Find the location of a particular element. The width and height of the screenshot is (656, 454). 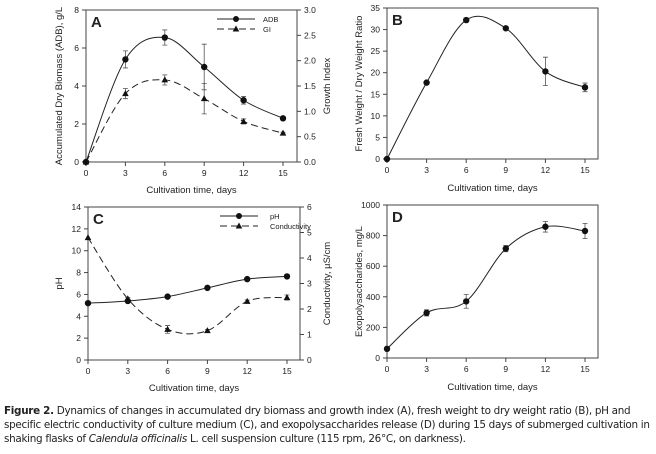

y-tick-label: 25 is located at coordinates (376, 51).